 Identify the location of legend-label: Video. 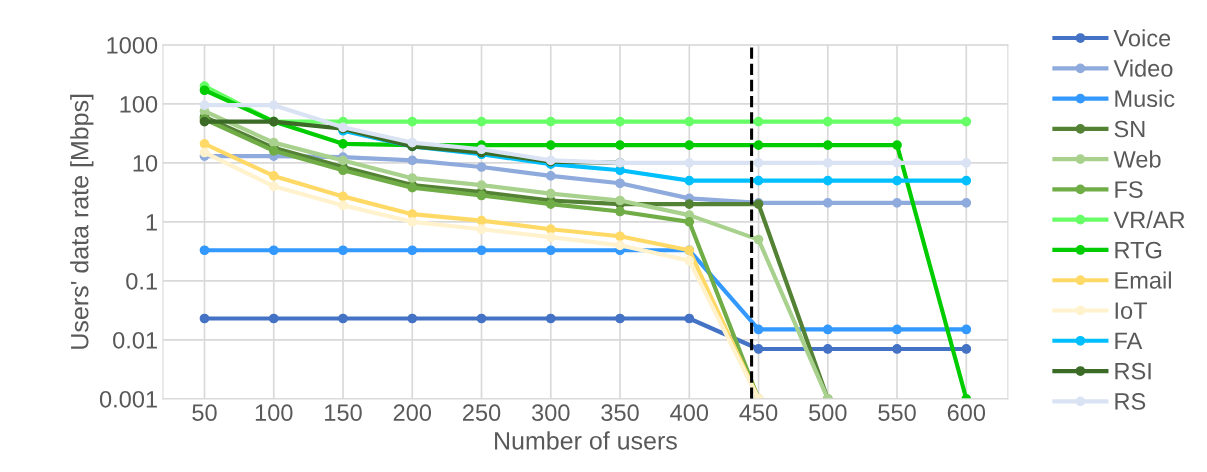
(1143, 68).